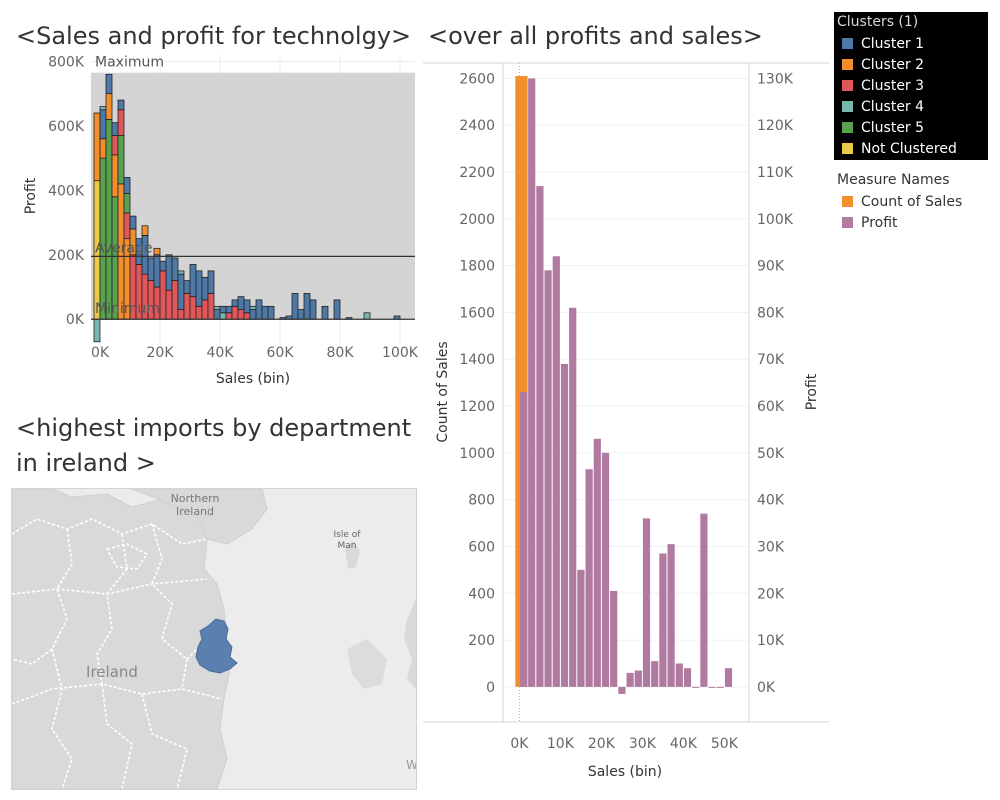 This screenshot has height=800, width=1000. I want to click on overall-right-tick-label: 80K, so click(771, 313).